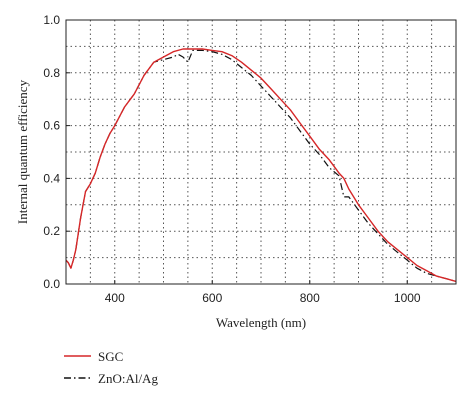 This screenshot has height=402, width=474. What do you see at coordinates (51, 73) in the screenshot?
I see `y-tick-label: 0.8` at bounding box center [51, 73].